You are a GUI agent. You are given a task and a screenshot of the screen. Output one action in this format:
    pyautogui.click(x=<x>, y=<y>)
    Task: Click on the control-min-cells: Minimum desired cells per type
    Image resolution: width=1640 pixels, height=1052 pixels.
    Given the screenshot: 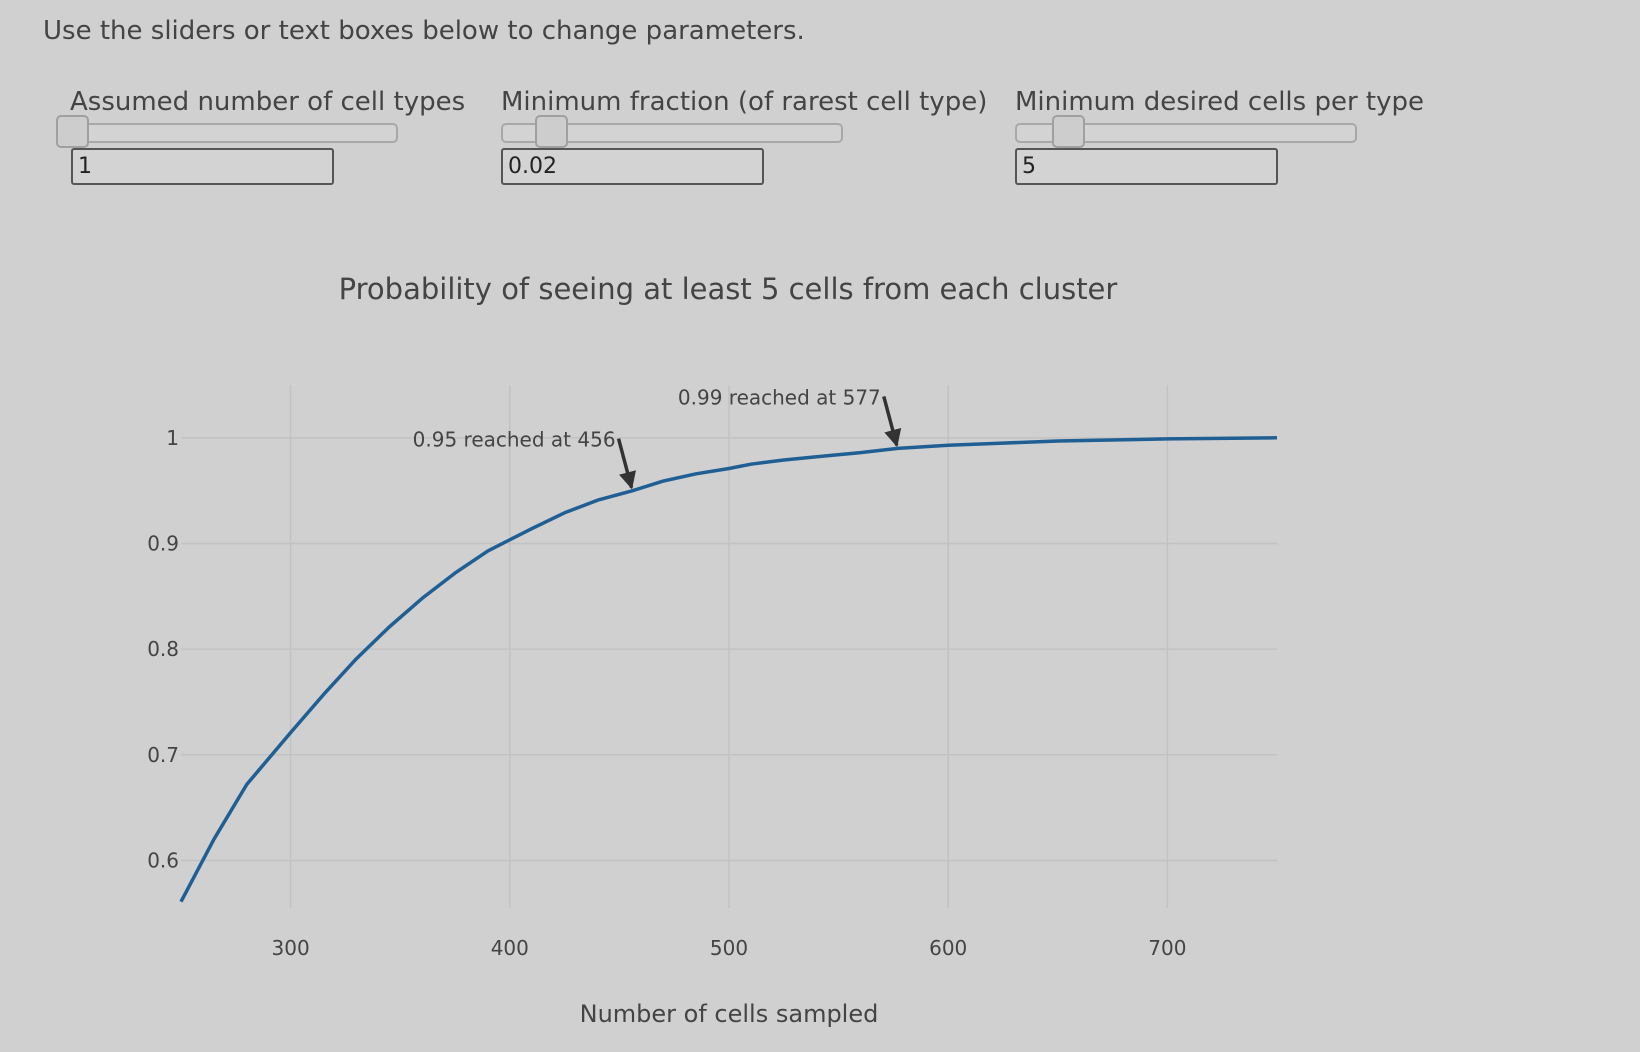 What is the action you would take?
    pyautogui.click(x=1219, y=135)
    